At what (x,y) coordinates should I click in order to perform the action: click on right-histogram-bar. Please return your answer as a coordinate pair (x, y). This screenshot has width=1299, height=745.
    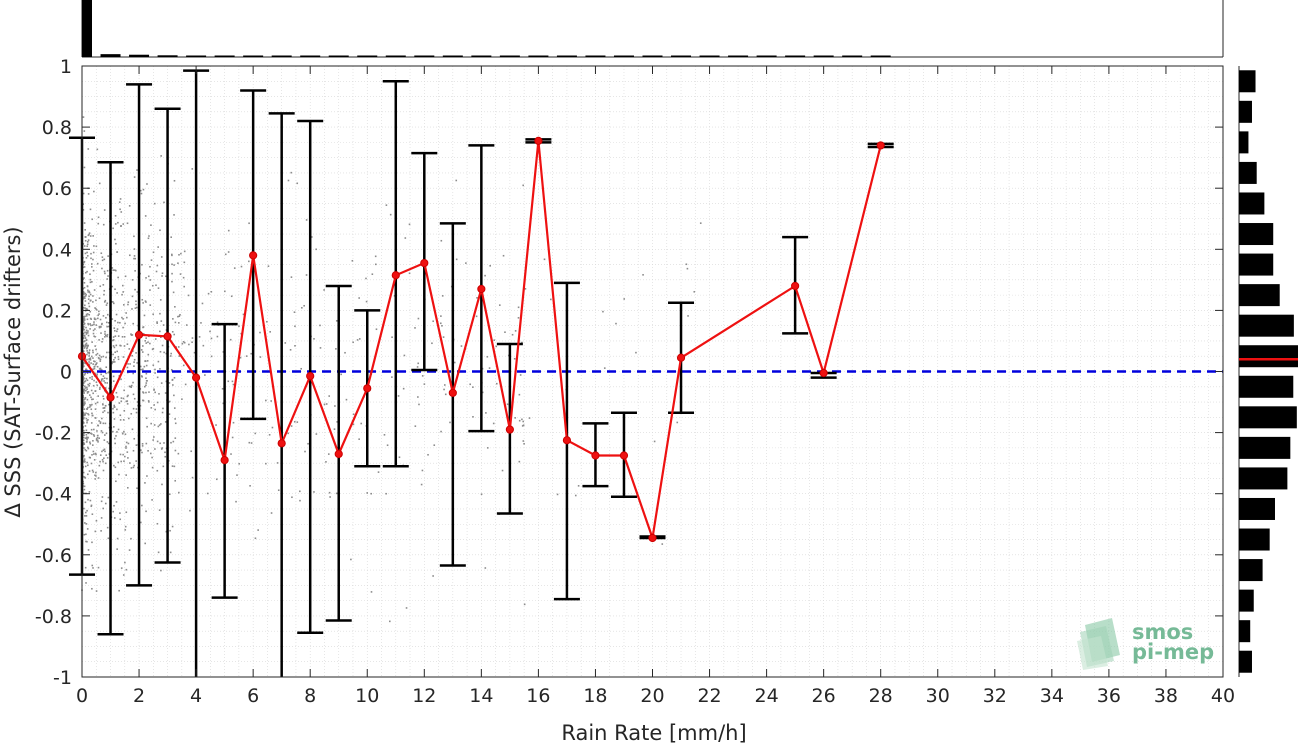
    Looking at the image, I should click on (1246, 600).